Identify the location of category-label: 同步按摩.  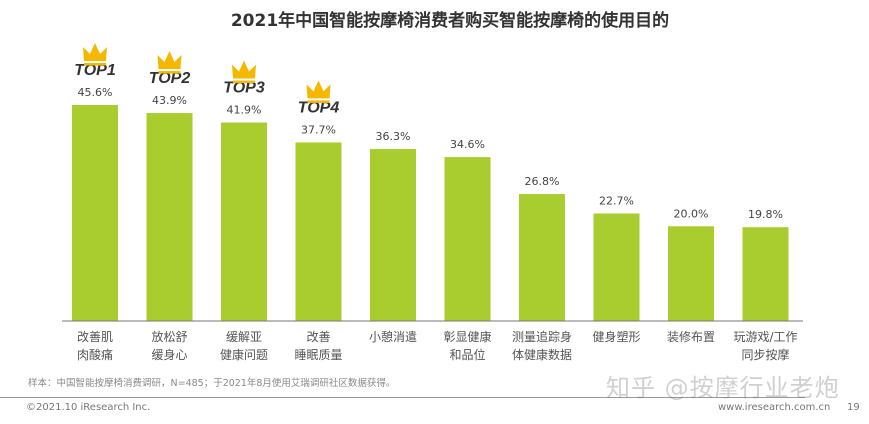
(765, 354).